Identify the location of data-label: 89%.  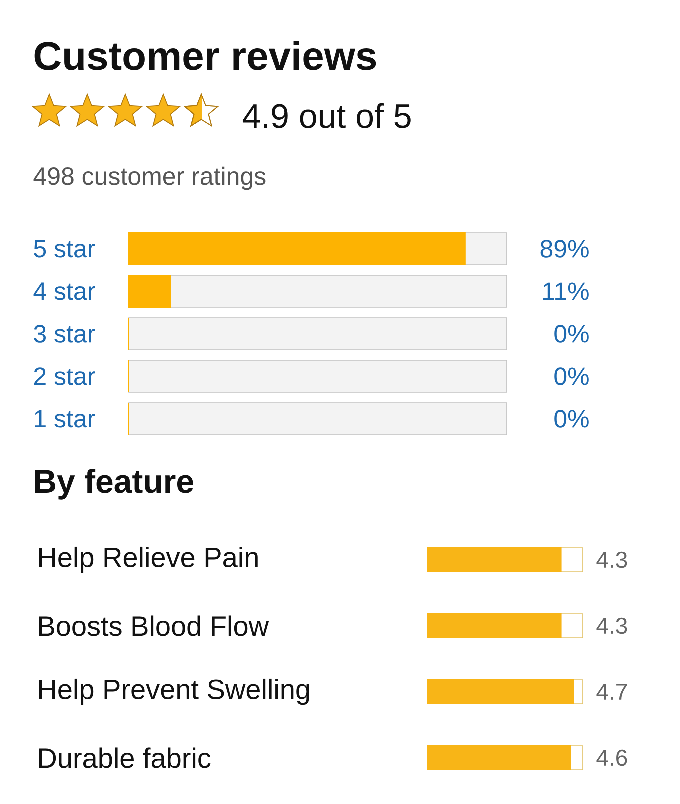
(564, 249).